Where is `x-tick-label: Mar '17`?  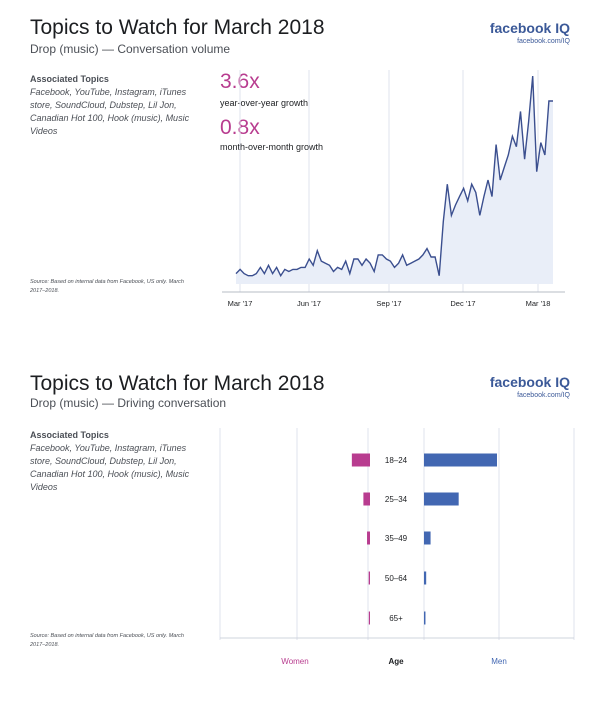 x-tick-label: Mar '17 is located at coordinates (240, 303).